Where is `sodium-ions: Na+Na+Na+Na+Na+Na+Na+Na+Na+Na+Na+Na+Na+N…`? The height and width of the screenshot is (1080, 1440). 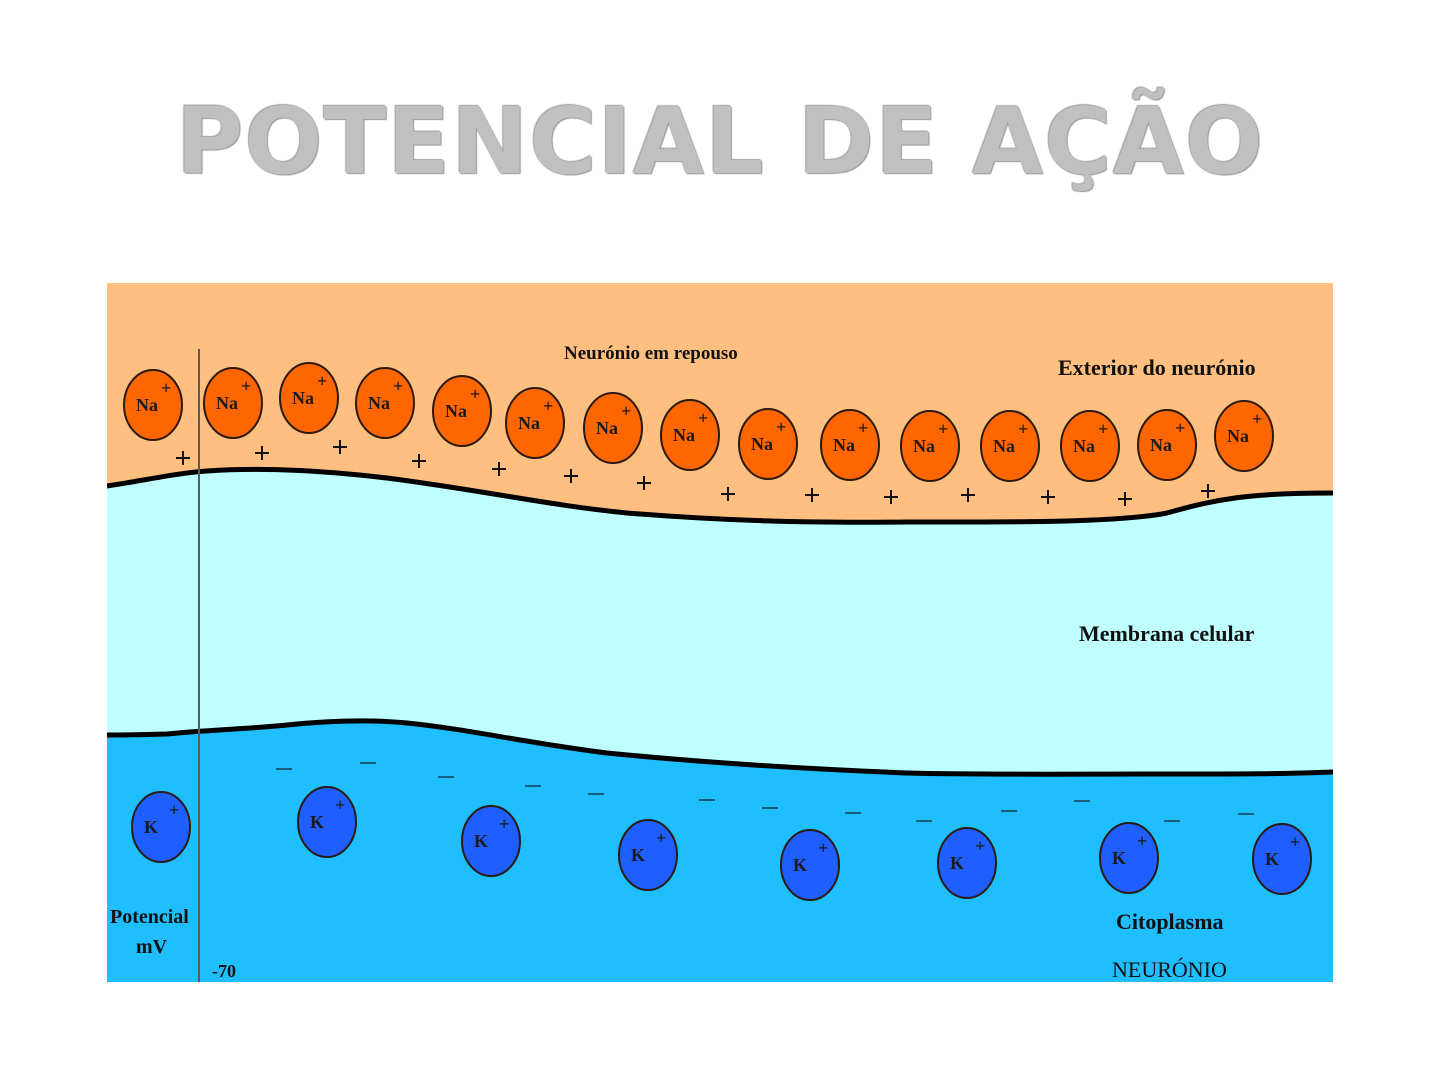
sodium-ions: Na+Na+Na+Na+Na+Na+Na+Na+Na+Na+Na+Na+Na+N… is located at coordinates (698, 422).